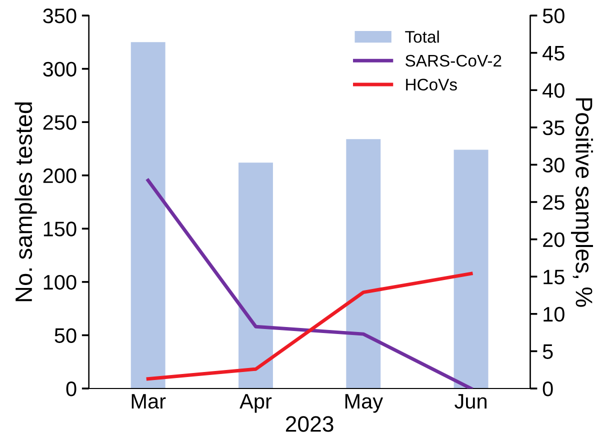 This screenshot has height=444, width=613. What do you see at coordinates (547, 351) in the screenshot?
I see `y2-tick-label: 5` at bounding box center [547, 351].